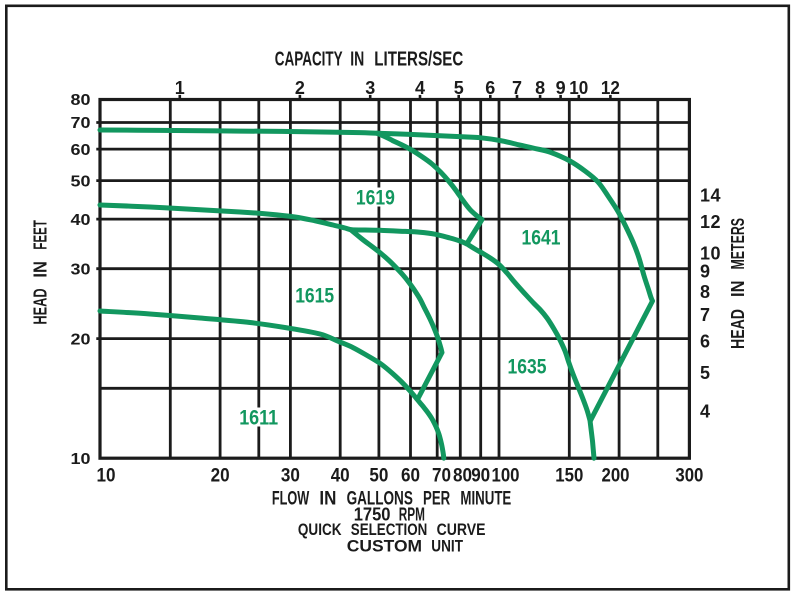  Describe the element at coordinates (290, 499) in the screenshot. I see `svg-text: FLOW` at that location.